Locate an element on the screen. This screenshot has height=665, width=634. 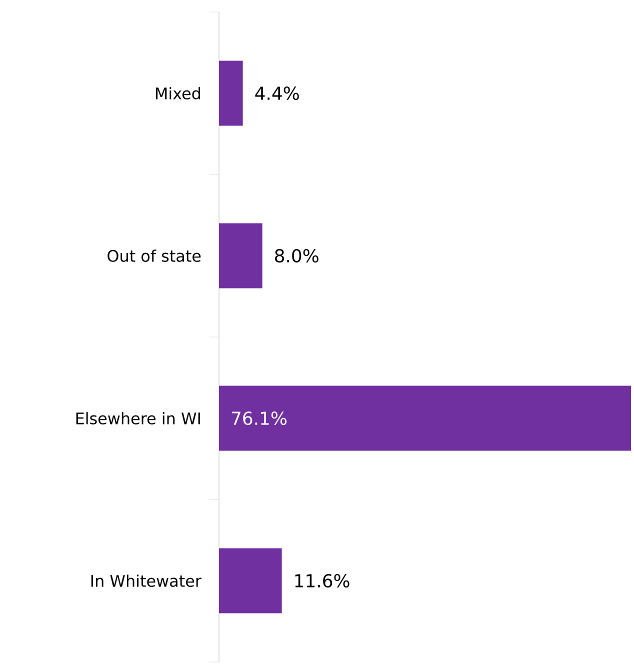
y-tick-label: Elsewhere in WI is located at coordinates (138, 418).